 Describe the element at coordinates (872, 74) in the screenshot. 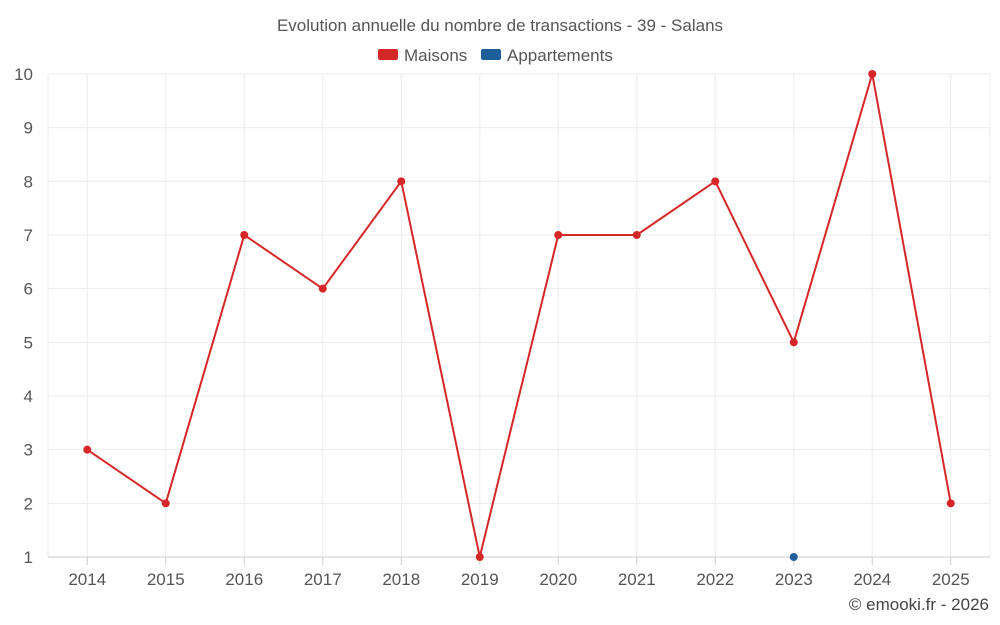

I see `data-point-maisons-2024` at that location.